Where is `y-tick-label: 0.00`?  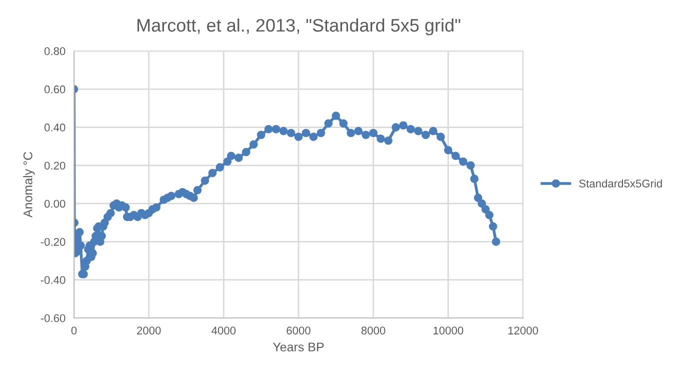
y-tick-label: 0.00 is located at coordinates (55, 204).